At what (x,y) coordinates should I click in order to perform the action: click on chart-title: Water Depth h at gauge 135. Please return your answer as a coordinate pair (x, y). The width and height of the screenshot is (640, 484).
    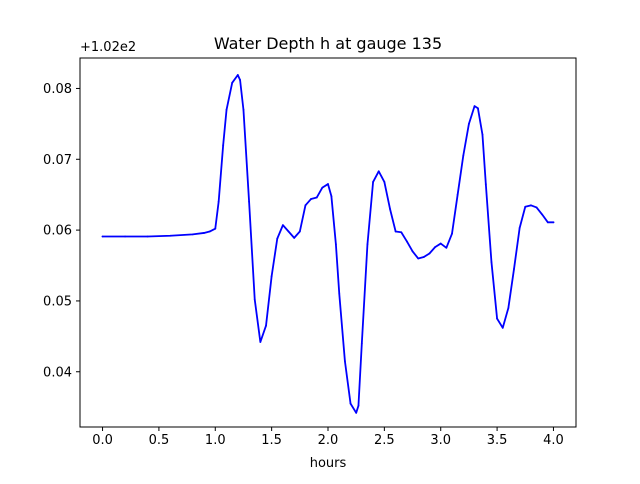
    Looking at the image, I should click on (328, 43).